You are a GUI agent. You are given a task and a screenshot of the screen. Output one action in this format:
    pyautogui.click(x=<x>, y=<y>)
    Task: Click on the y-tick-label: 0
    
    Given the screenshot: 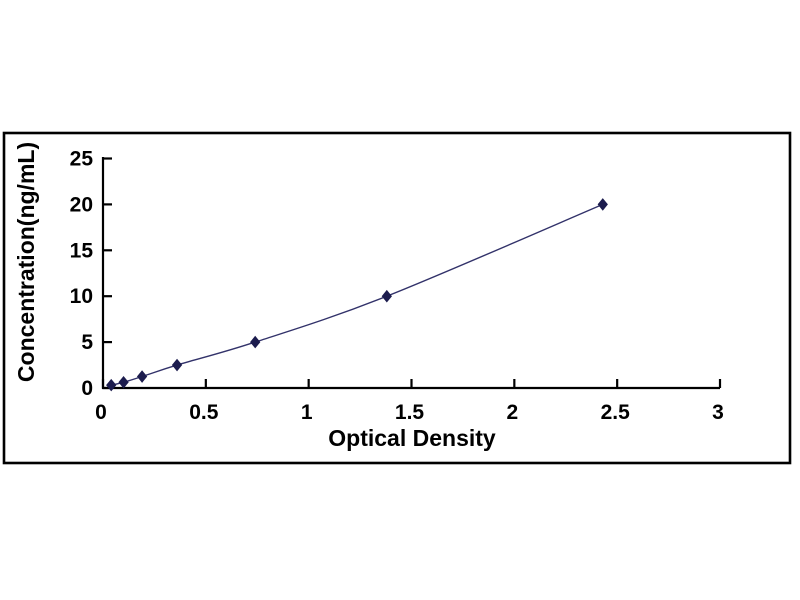 What is the action you would take?
    pyautogui.click(x=87, y=388)
    